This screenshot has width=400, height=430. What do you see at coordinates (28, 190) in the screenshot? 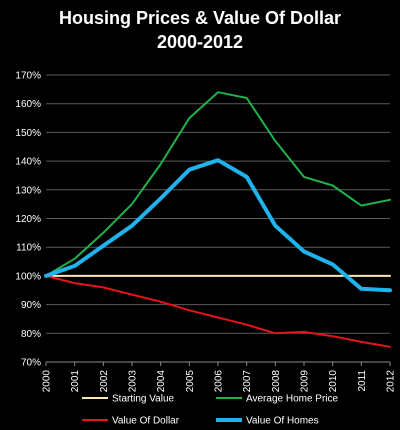
I see `y-tick-label: 130%` at bounding box center [28, 190].